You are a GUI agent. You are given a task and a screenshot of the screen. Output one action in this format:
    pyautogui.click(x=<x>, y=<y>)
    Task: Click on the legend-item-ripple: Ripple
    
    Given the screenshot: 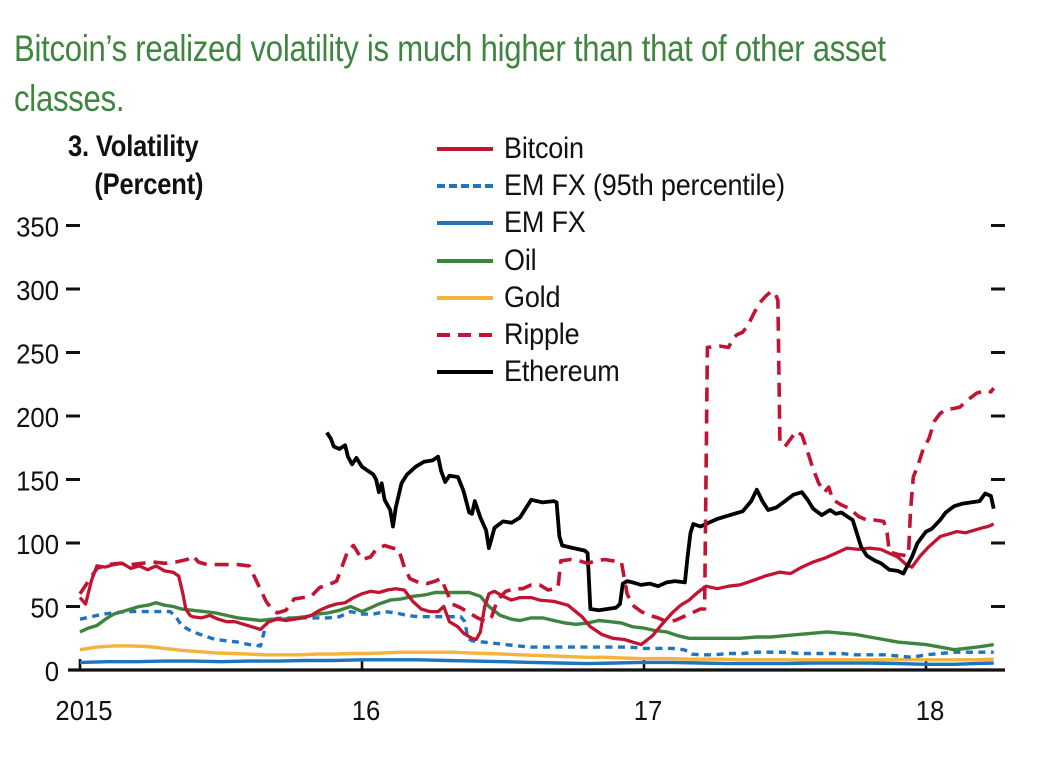 What is the action you would take?
    pyautogui.click(x=626, y=334)
    